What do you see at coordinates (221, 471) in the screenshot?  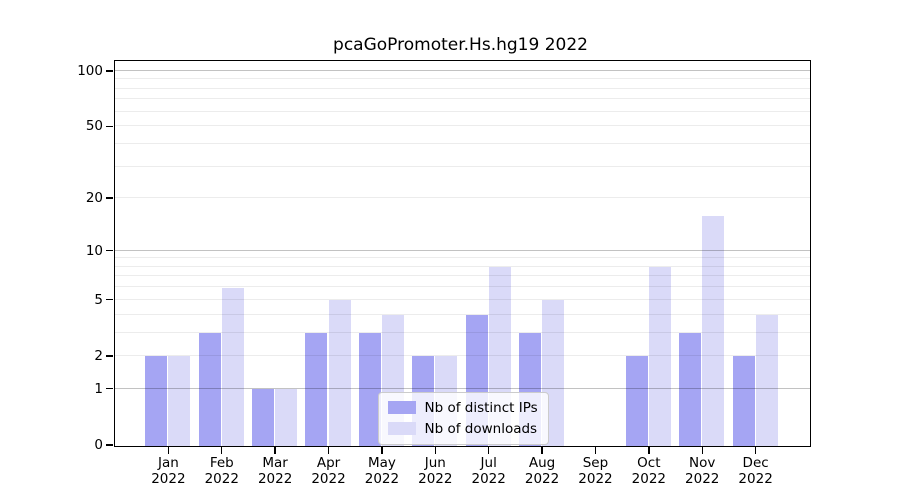 I see `x-tick-label-feb: Feb 2022` at bounding box center [221, 471].